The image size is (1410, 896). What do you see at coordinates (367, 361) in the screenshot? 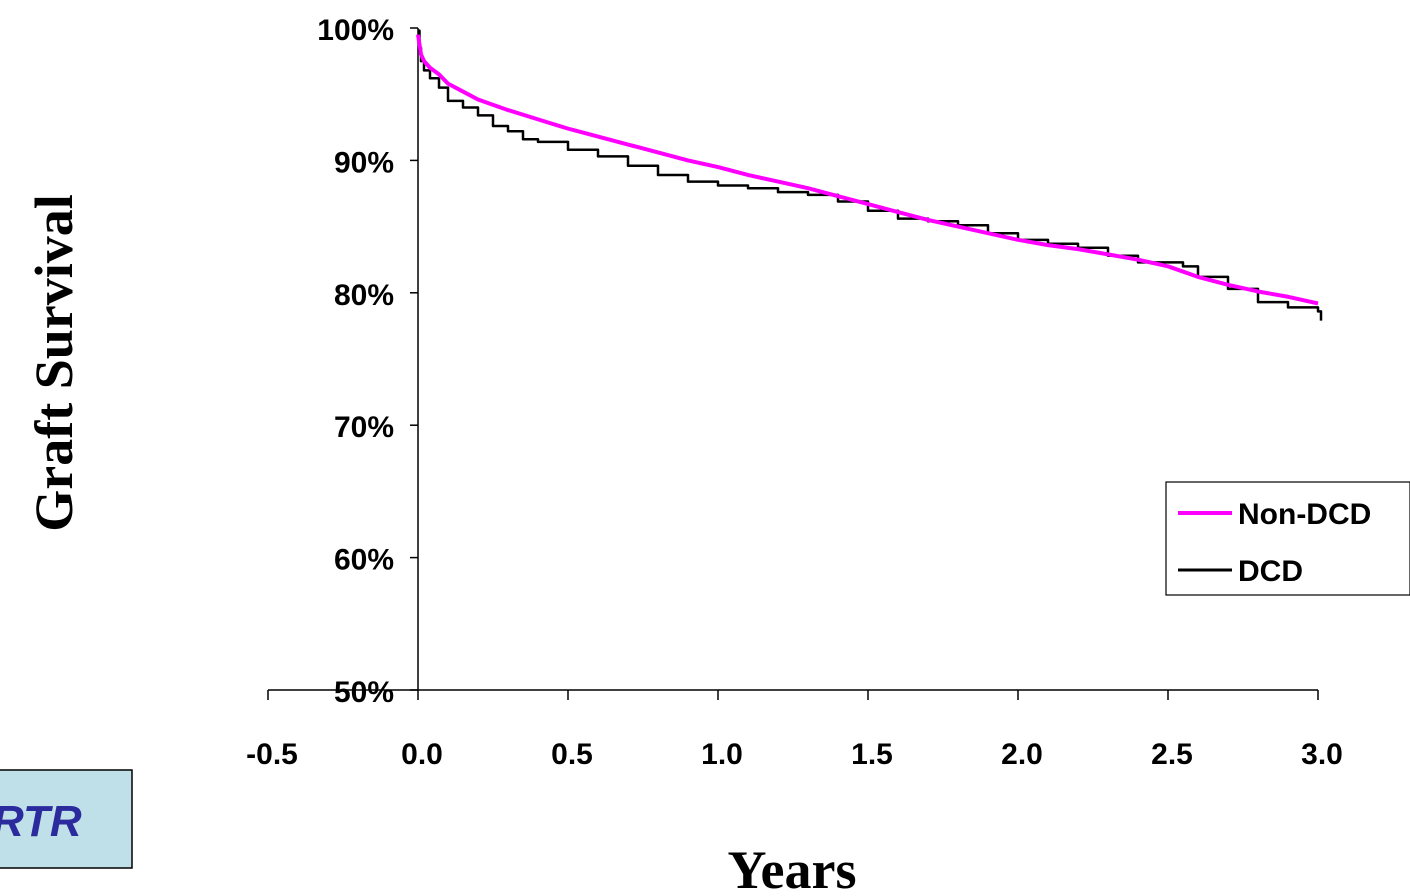
I see `y-ticks: 50% 60% 70% 80% 90% 100%` at bounding box center [367, 361].